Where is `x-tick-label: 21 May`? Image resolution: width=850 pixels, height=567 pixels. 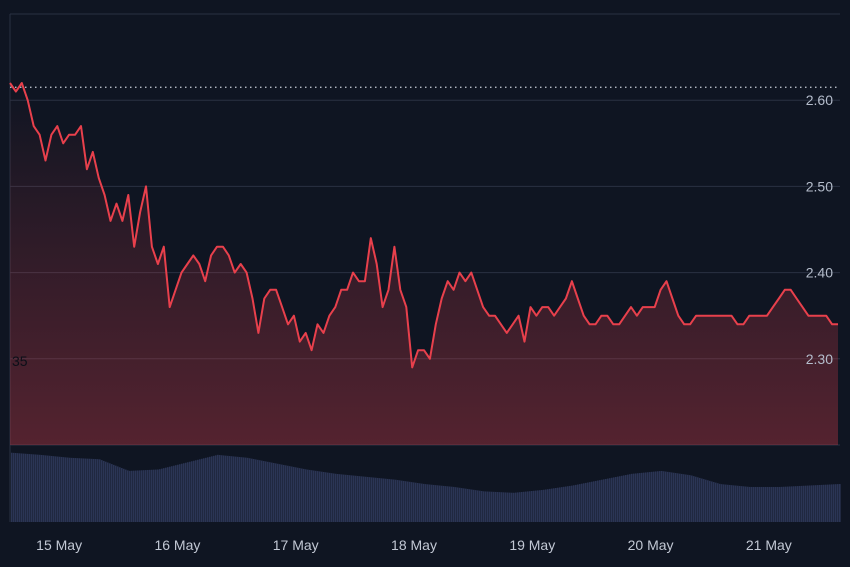 x-tick-label: 21 May is located at coordinates (769, 545).